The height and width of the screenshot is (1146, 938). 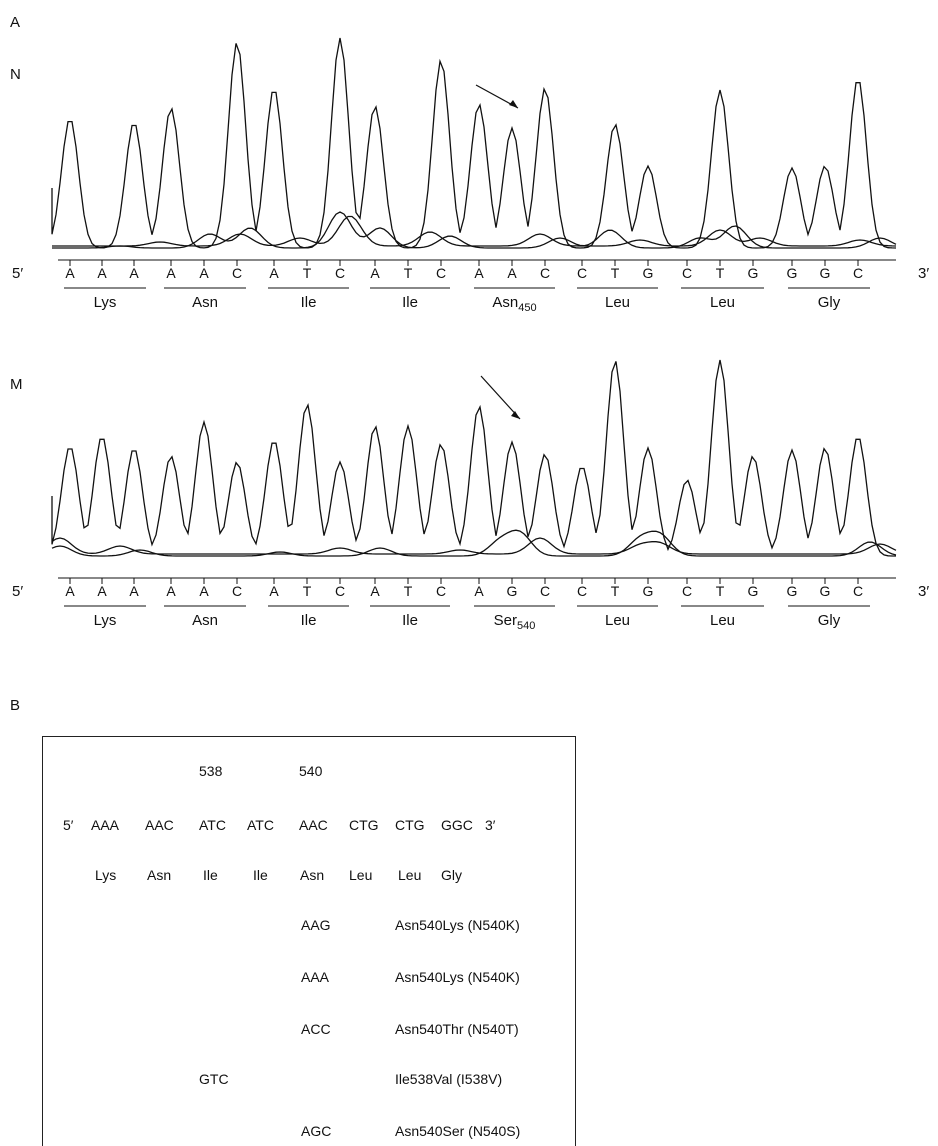 What do you see at coordinates (260, 825) in the screenshot?
I see `codon-4: ATC` at bounding box center [260, 825].